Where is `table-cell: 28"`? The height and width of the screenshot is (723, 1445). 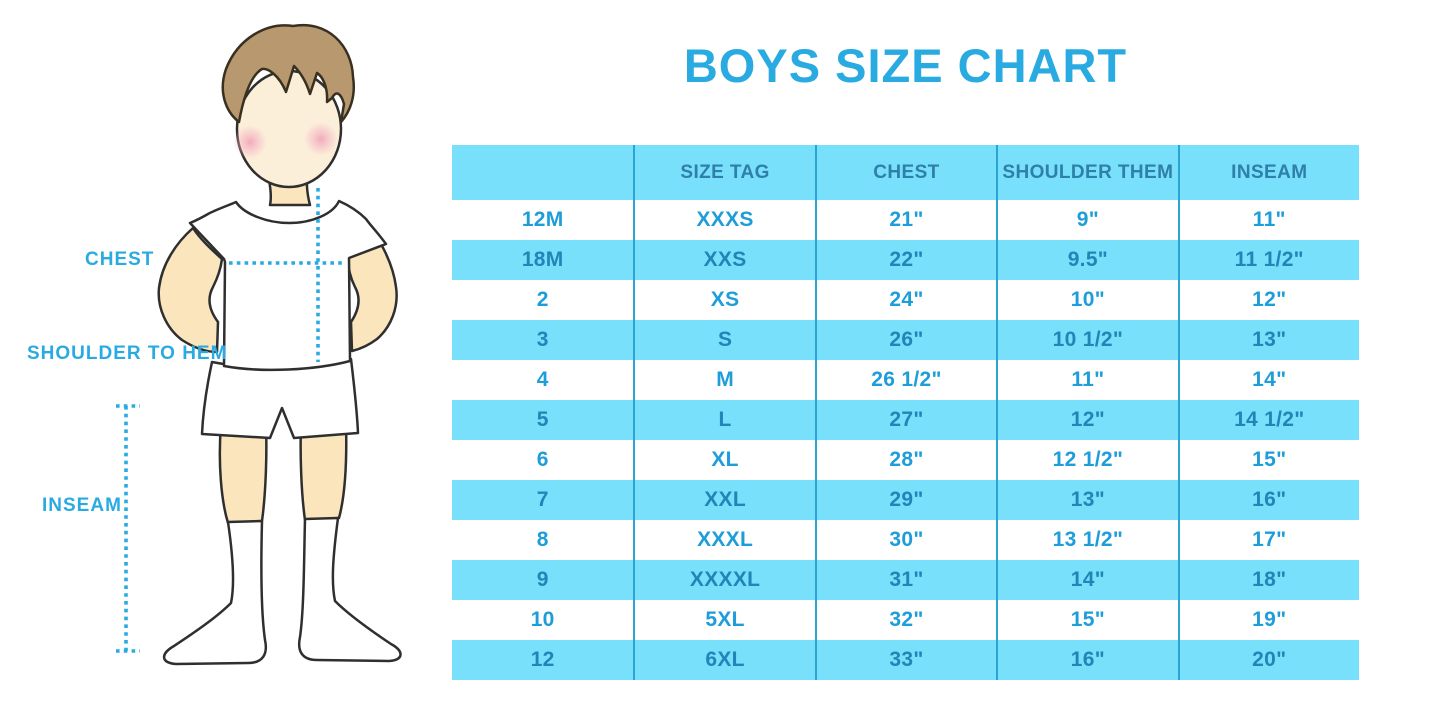
table-cell: 28" is located at coordinates (905, 460).